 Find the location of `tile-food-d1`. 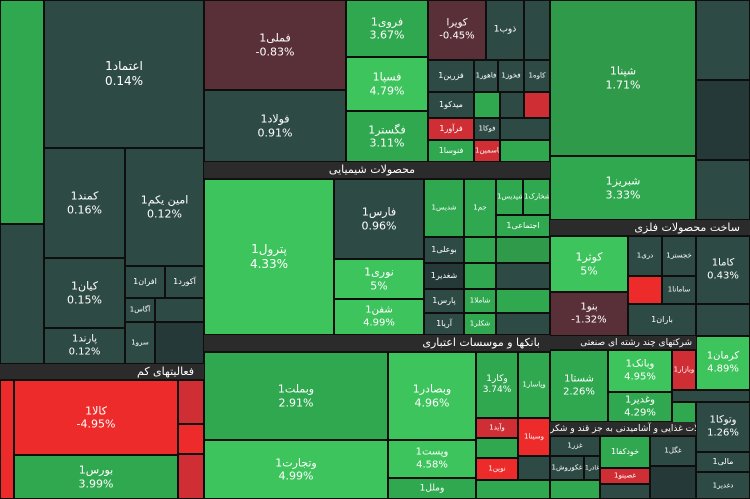

tile-food-d1 is located at coordinates (625, 491).